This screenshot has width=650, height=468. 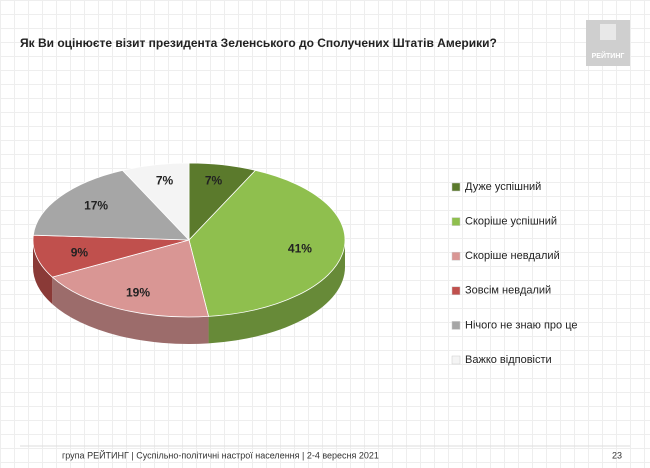 I want to click on legend-label: Скоріше успішний, so click(x=511, y=222).